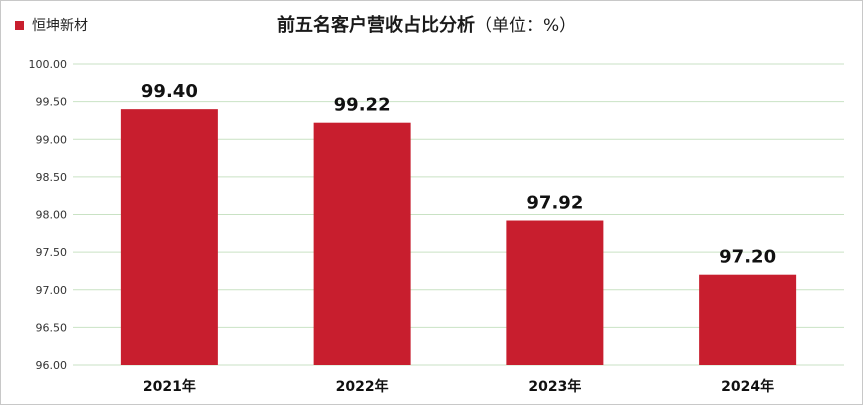 This screenshot has width=863, height=405. What do you see at coordinates (169, 386) in the screenshot?
I see `x-category-label: 2021年` at bounding box center [169, 386].